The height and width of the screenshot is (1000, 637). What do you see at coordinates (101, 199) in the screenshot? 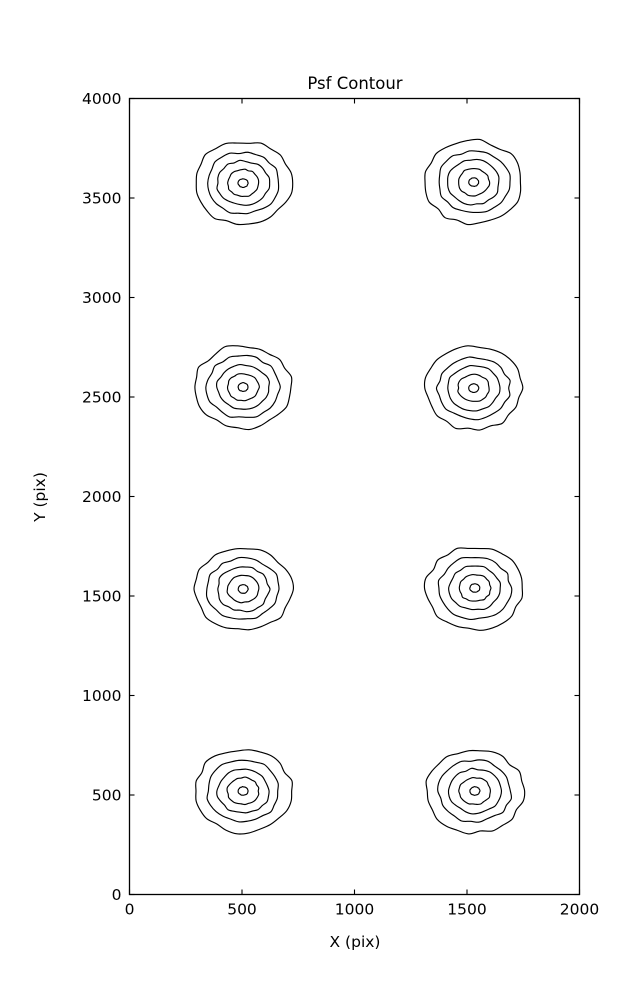
I see `y-tick-label: 3500` at bounding box center [101, 199].